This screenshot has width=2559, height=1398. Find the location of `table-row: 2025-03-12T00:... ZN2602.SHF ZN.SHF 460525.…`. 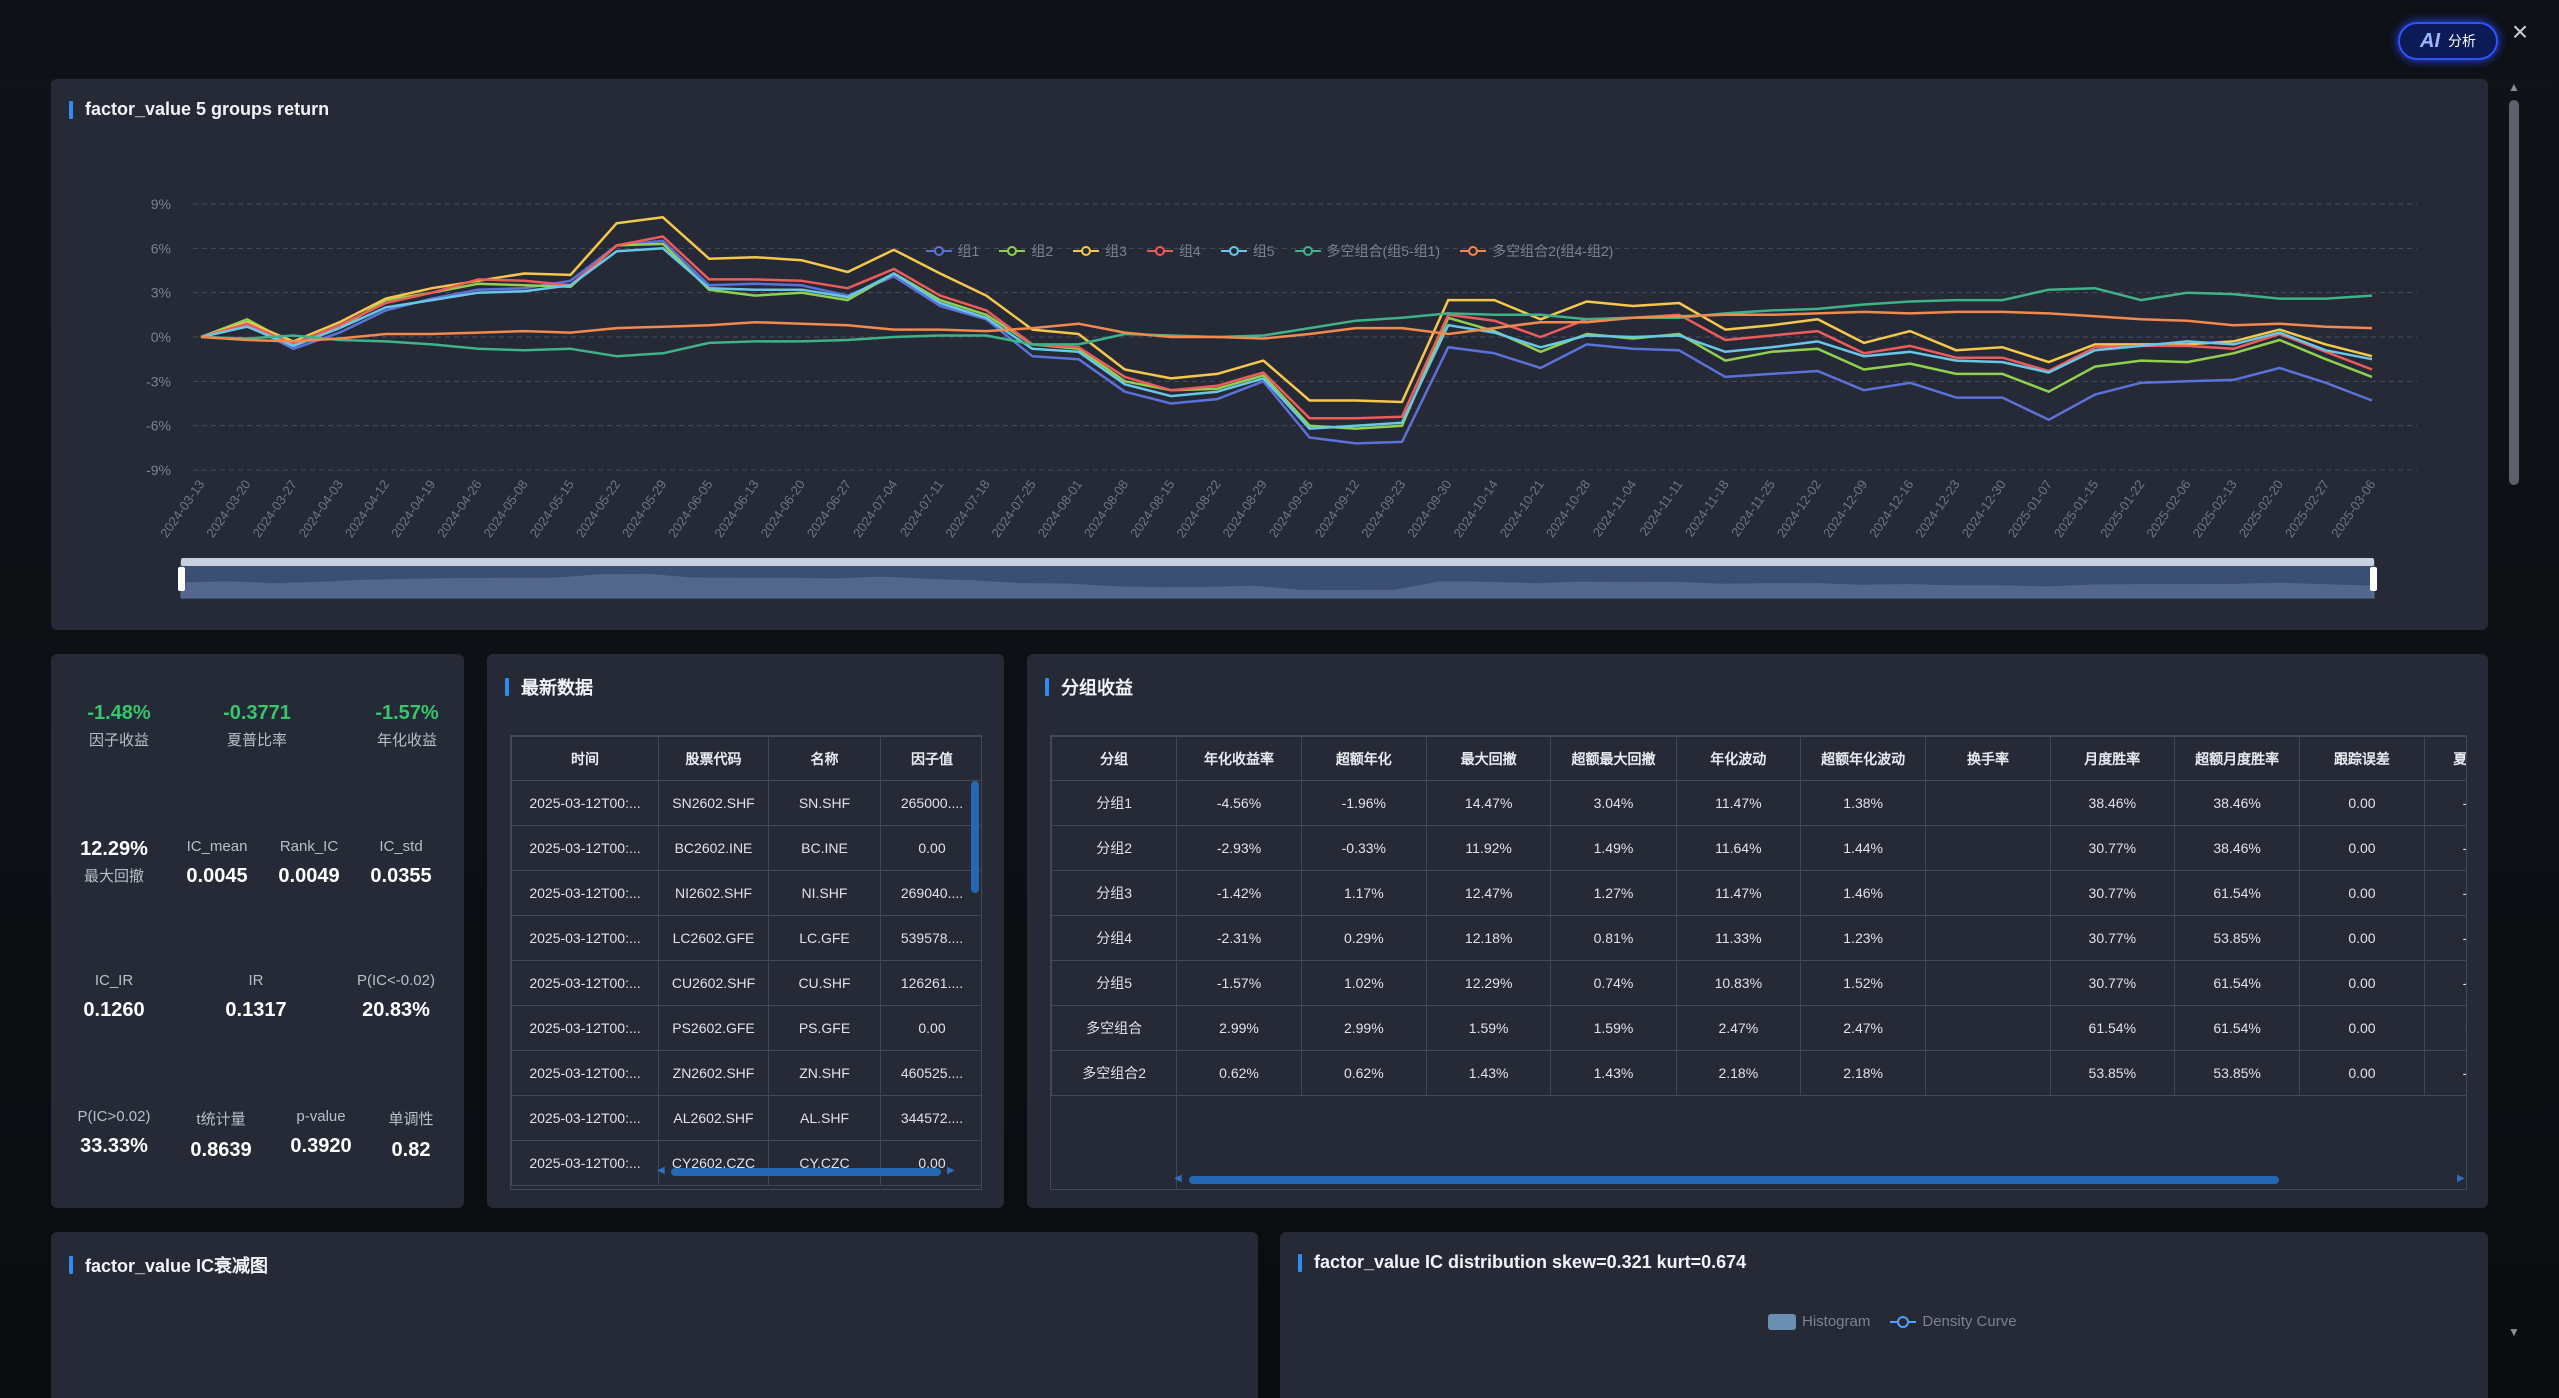

table-row: 2025-03-12T00:... ZN2602.SHF ZN.SHF 460525.… is located at coordinates (746, 1073).